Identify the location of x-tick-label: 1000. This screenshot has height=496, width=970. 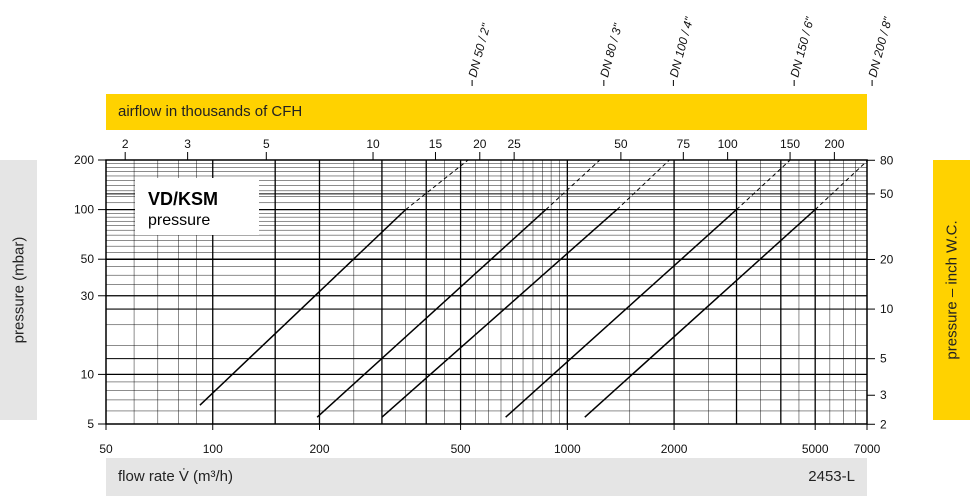
(567, 449).